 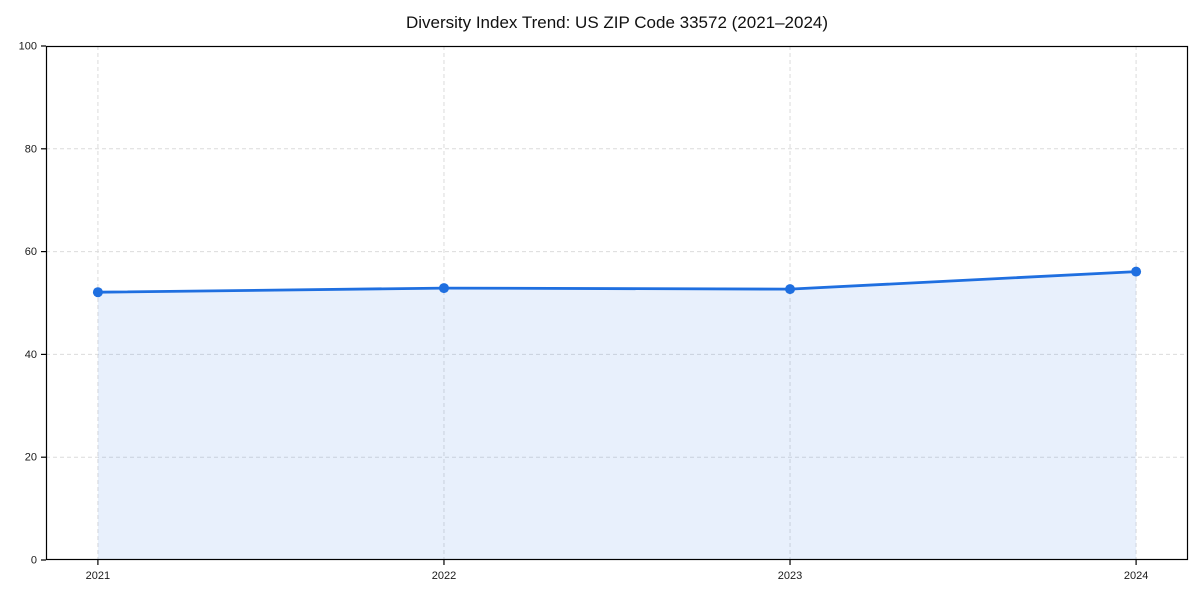 What do you see at coordinates (97, 292) in the screenshot?
I see `data-point-2021` at bounding box center [97, 292].